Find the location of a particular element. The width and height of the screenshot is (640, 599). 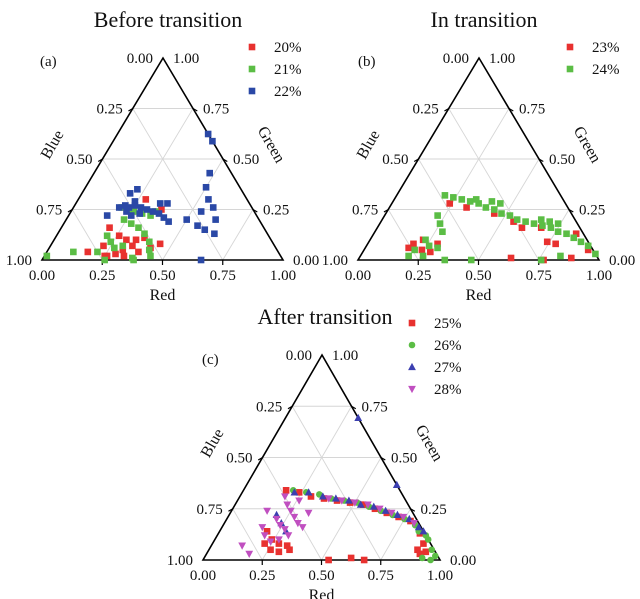

tick-marks is located at coordinates (322, 485).